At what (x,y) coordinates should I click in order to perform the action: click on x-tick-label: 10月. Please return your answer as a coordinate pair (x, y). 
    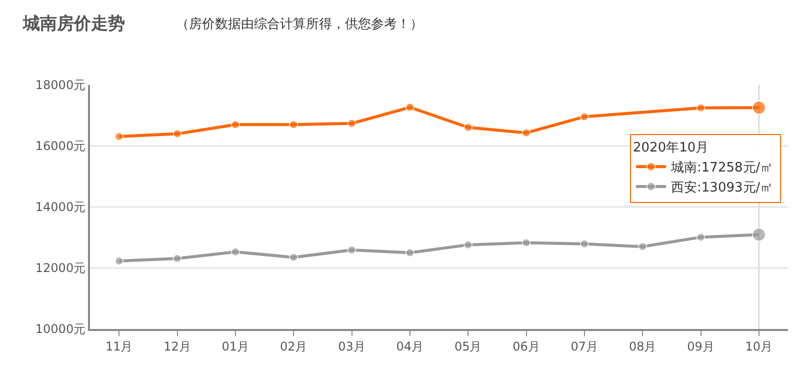
    Looking at the image, I should click on (759, 346).